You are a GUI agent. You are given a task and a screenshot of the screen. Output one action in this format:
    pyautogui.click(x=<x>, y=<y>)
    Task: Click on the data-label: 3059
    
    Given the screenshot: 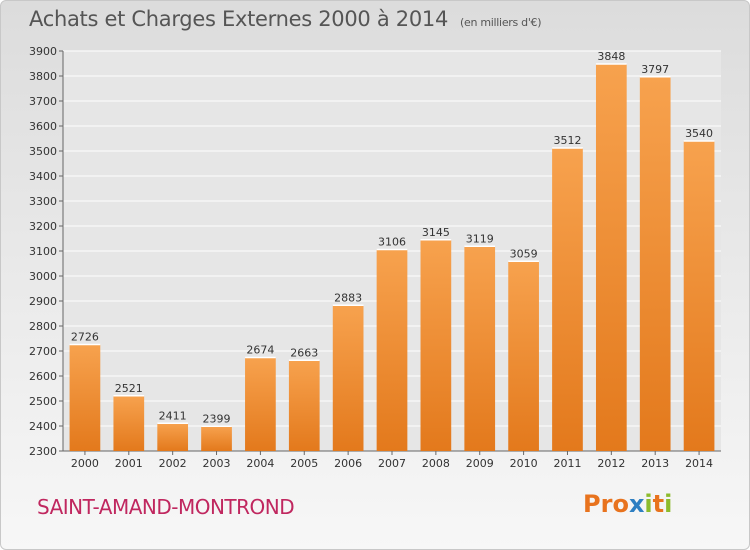 What is the action you would take?
    pyautogui.click(x=524, y=253)
    